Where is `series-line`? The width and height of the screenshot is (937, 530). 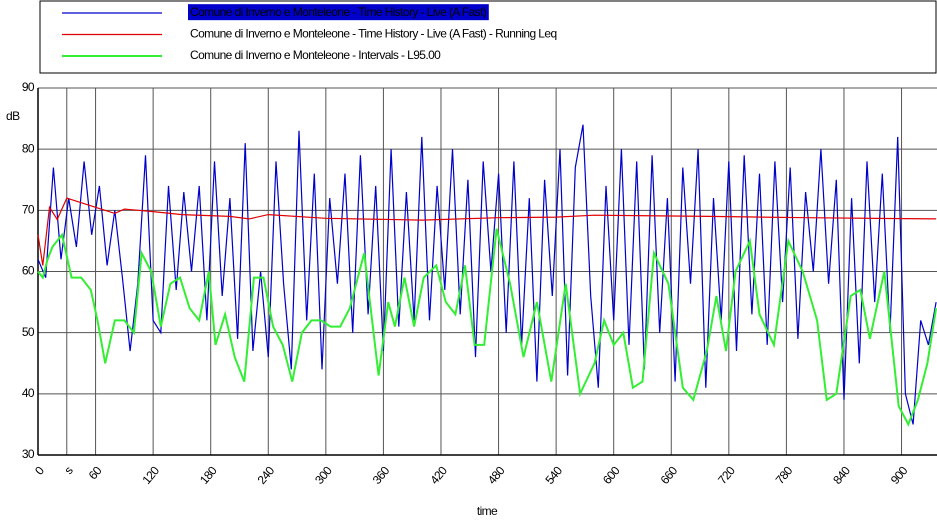 series-line is located at coordinates (487, 231).